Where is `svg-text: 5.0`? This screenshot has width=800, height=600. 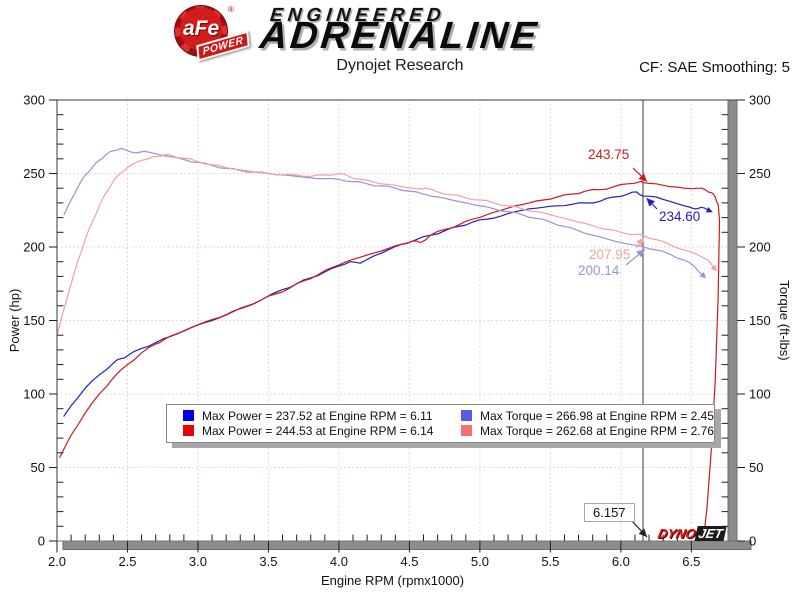 svg-text: 5.0 is located at coordinates (480, 561).